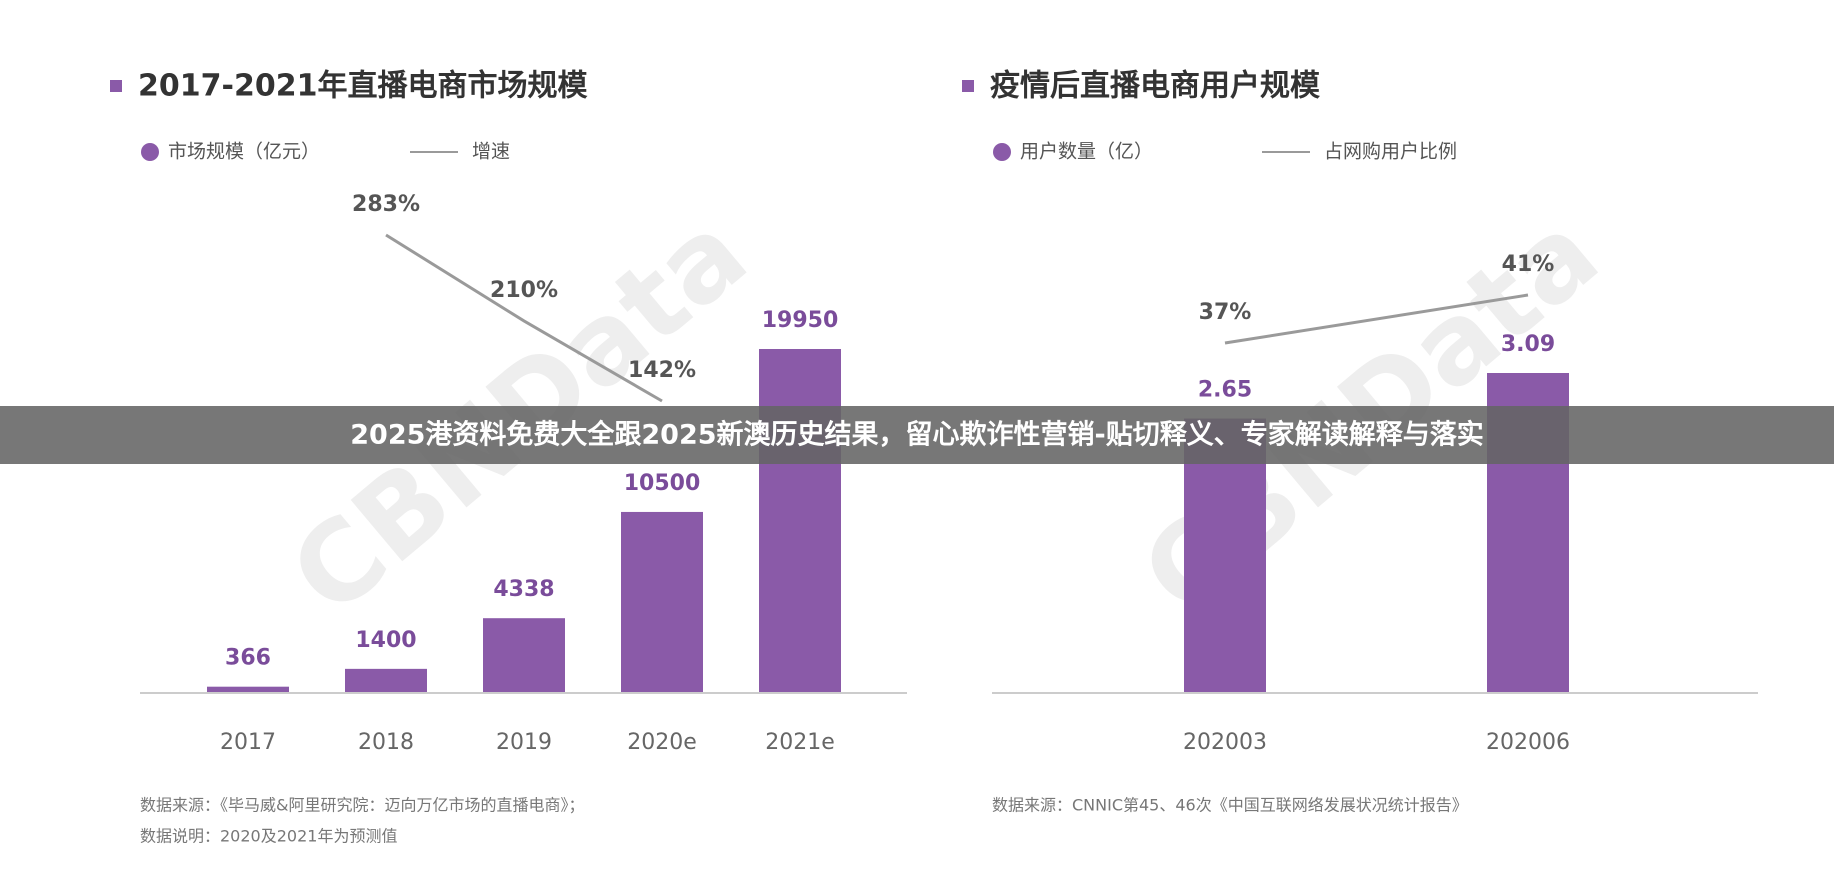 This screenshot has height=890, width=1834. What do you see at coordinates (362, 86) in the screenshot?
I see `chart-title: 2017-2021年直播电商市场规模` at bounding box center [362, 86].